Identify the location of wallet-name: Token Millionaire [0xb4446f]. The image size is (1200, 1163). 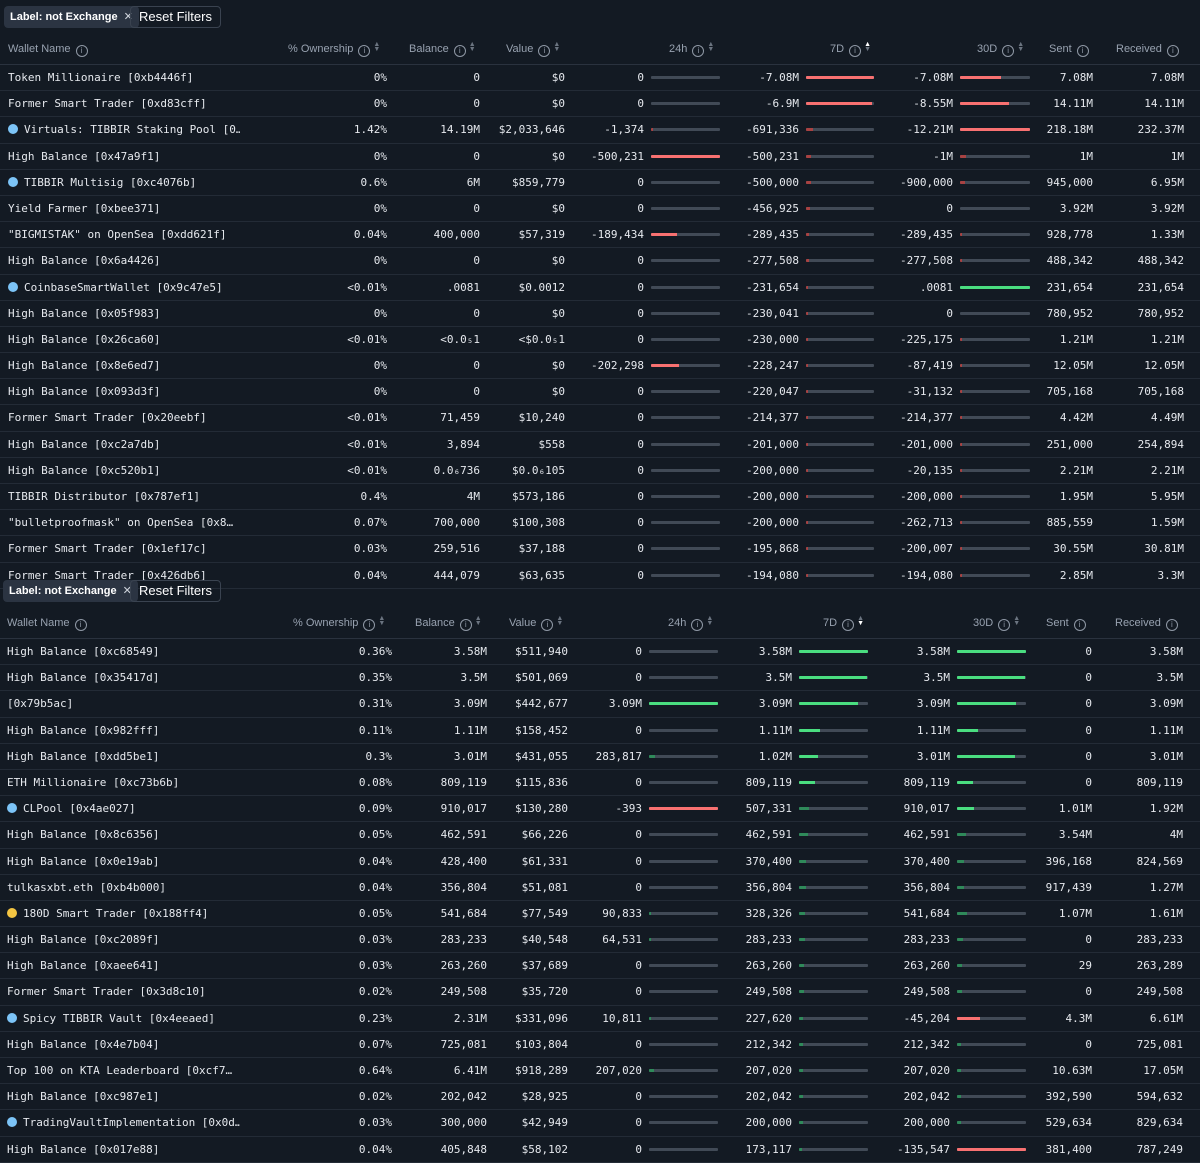
(124, 77).